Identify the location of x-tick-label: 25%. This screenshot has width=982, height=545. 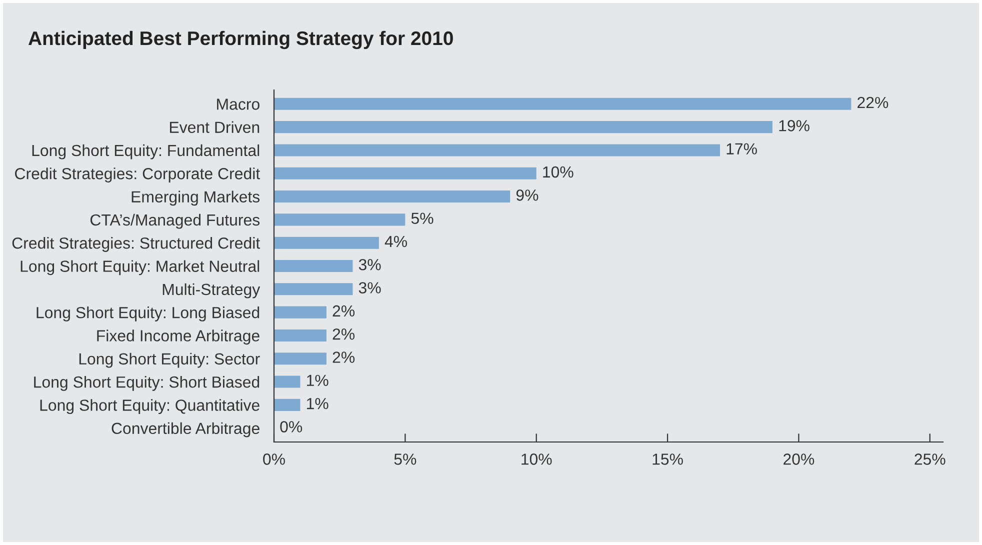
(930, 459).